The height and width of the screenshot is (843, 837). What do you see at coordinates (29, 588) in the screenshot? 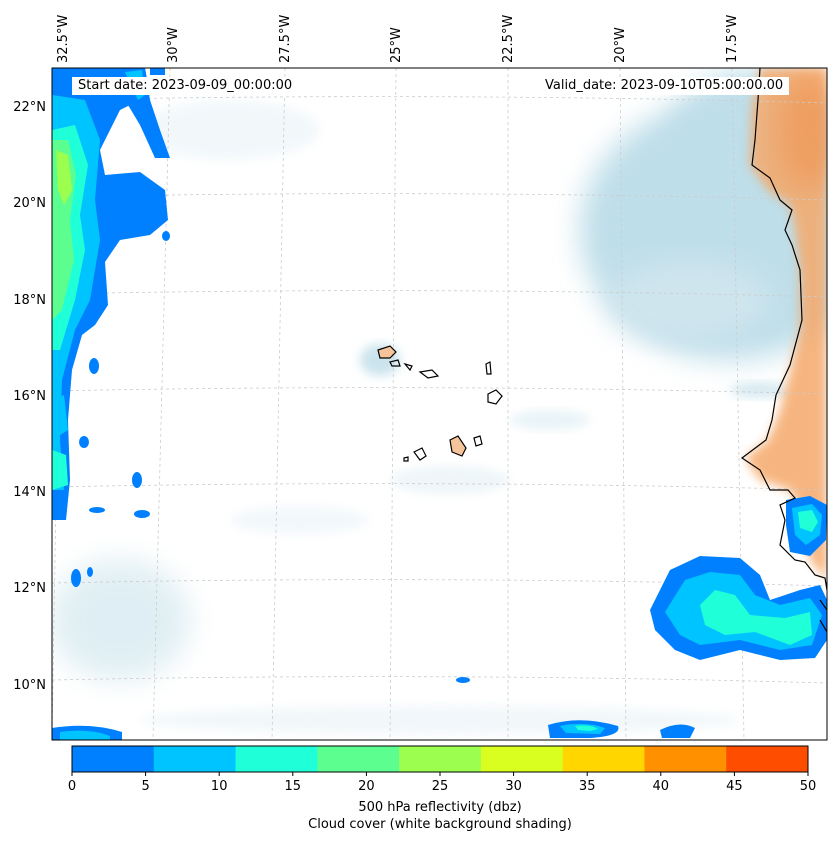
I see `lat-tick: 12°N` at bounding box center [29, 588].